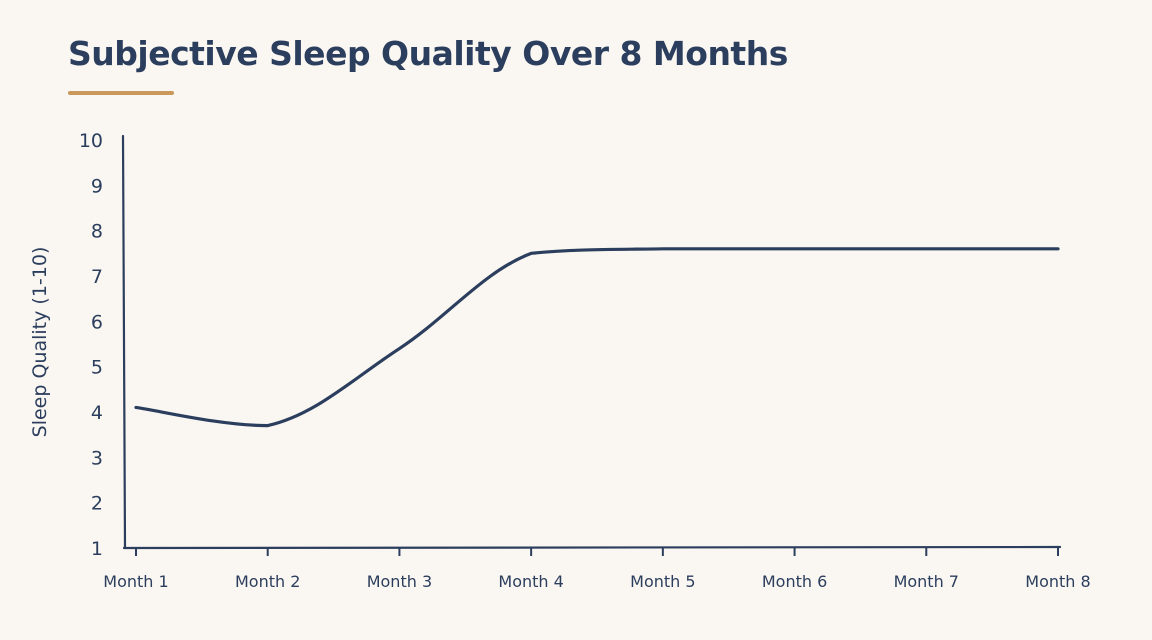 The width and height of the screenshot is (1152, 640). I want to click on x-tick-label: Month 7, so click(926, 581).